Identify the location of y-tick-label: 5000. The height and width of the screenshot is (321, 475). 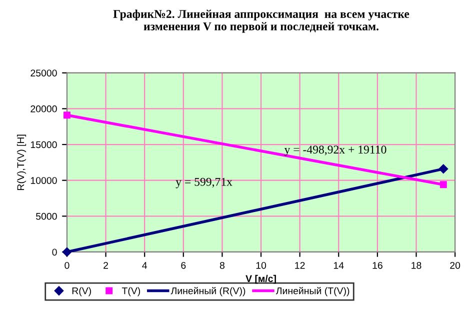
(46, 216).